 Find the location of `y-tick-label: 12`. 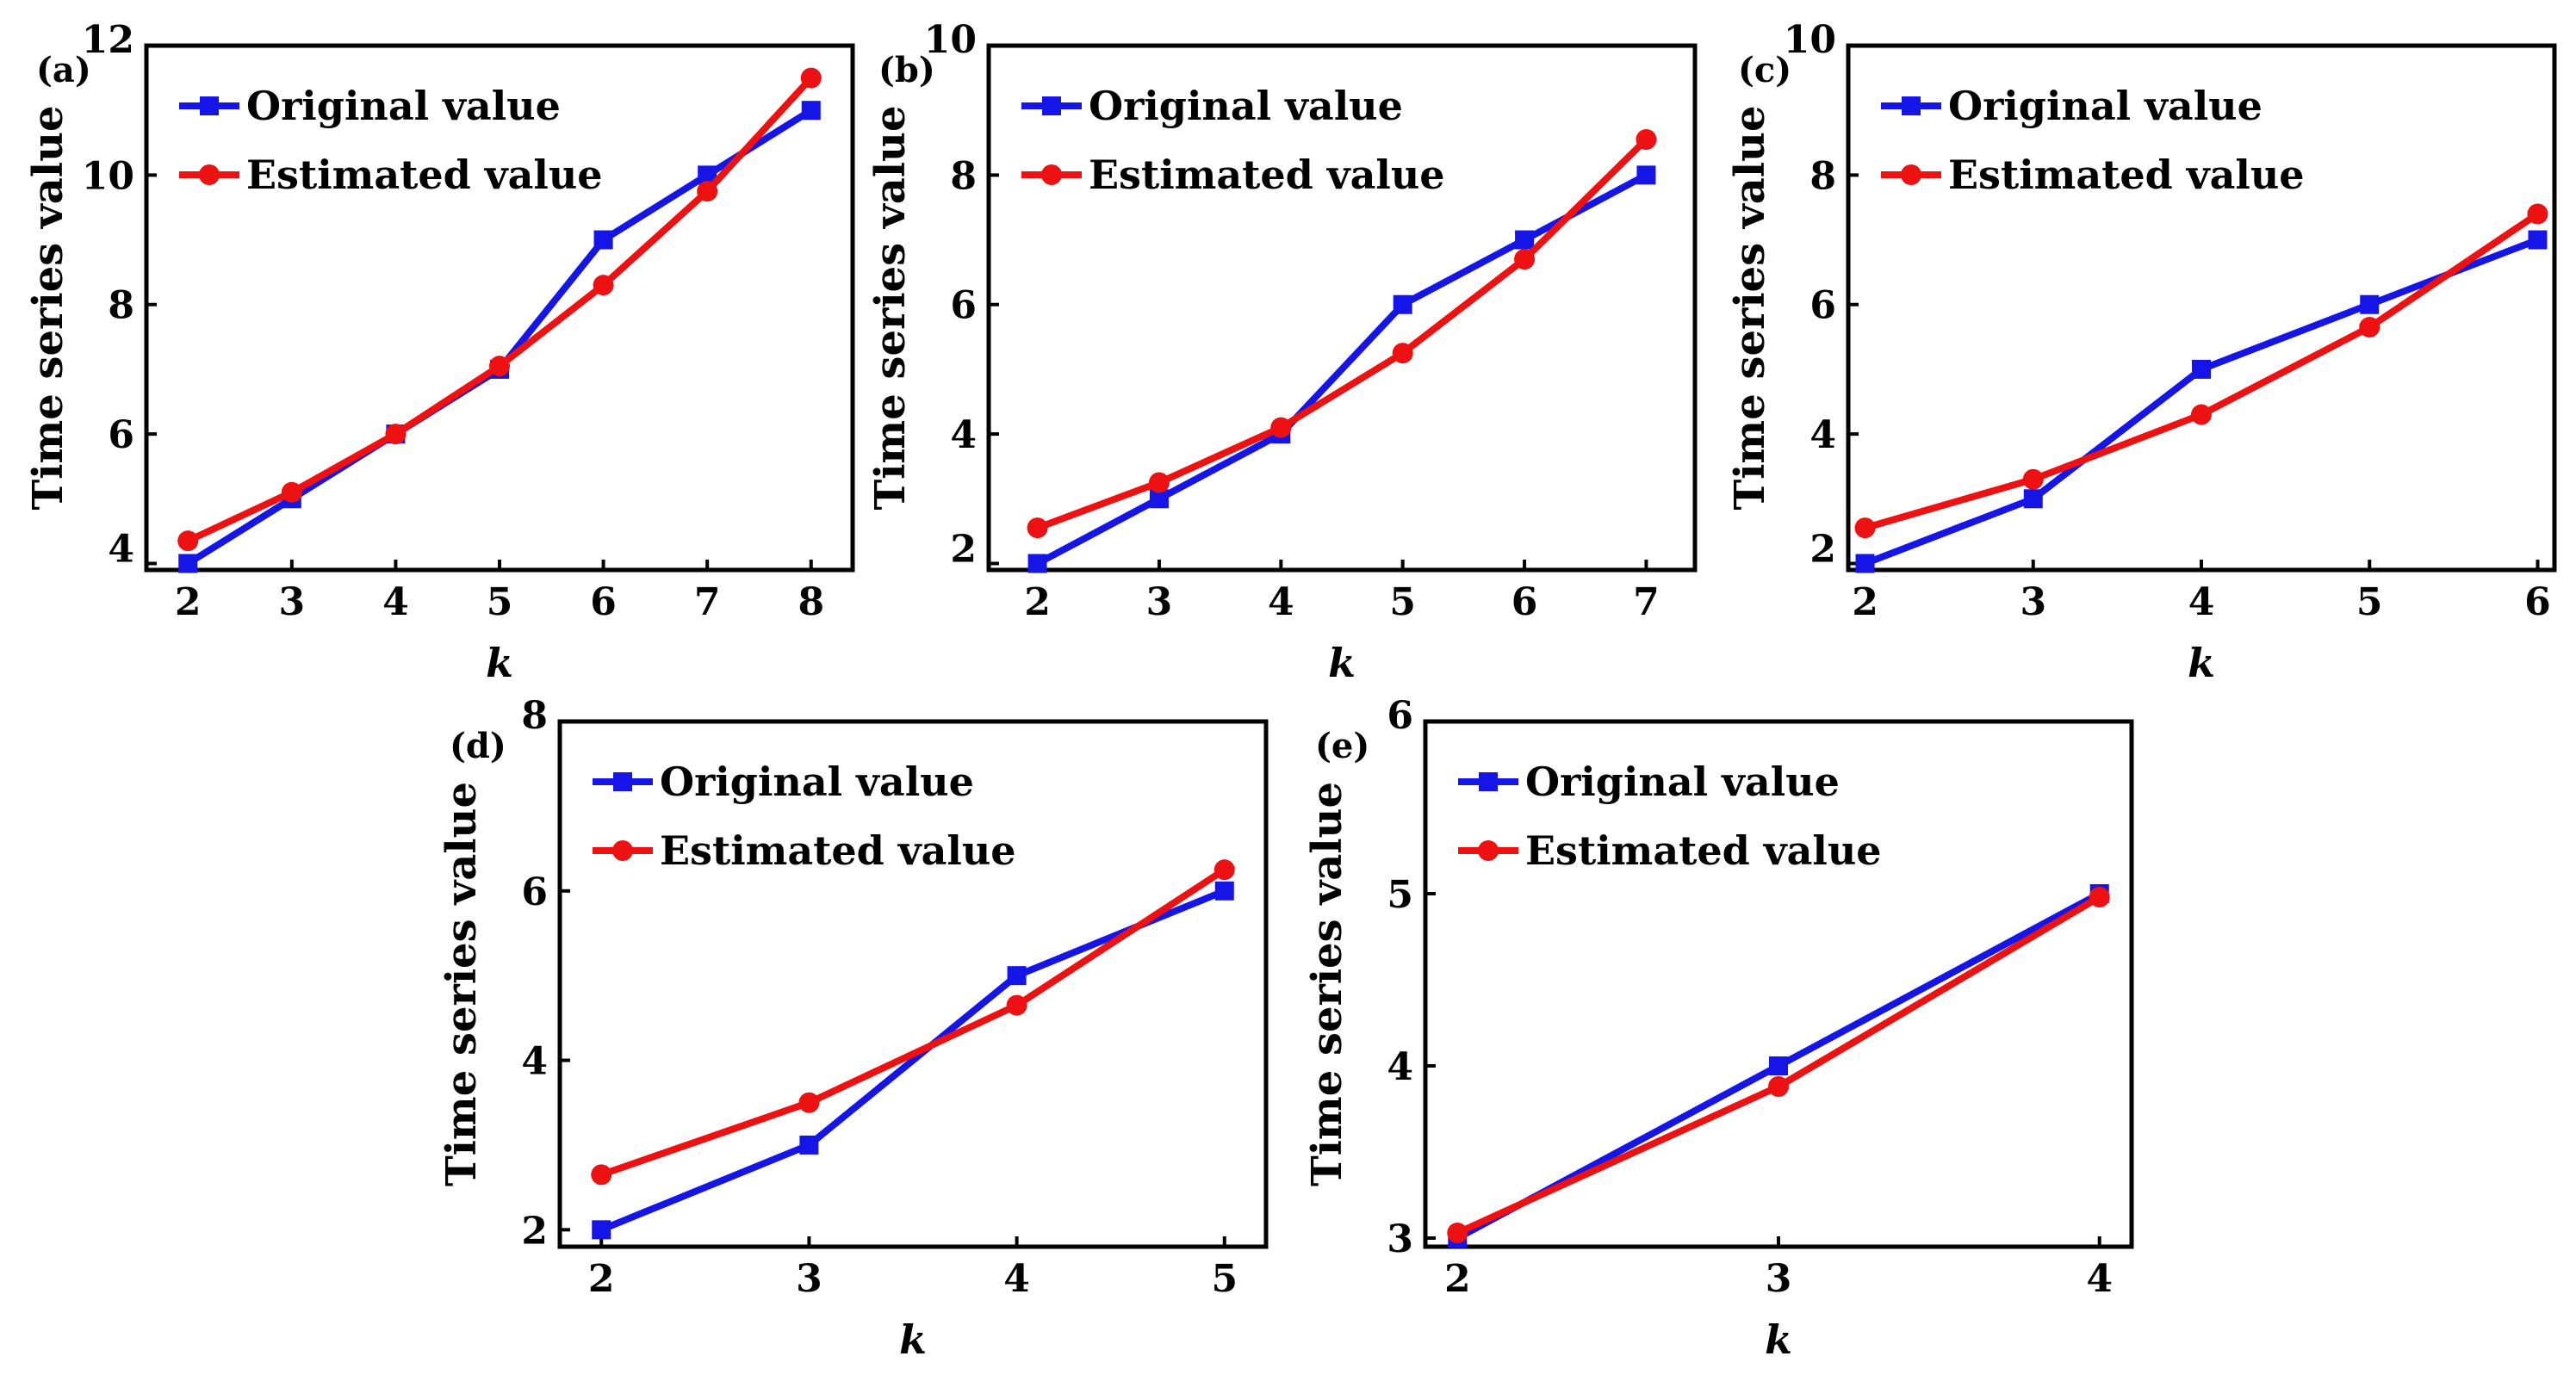

y-tick-label: 12 is located at coordinates (108, 40).